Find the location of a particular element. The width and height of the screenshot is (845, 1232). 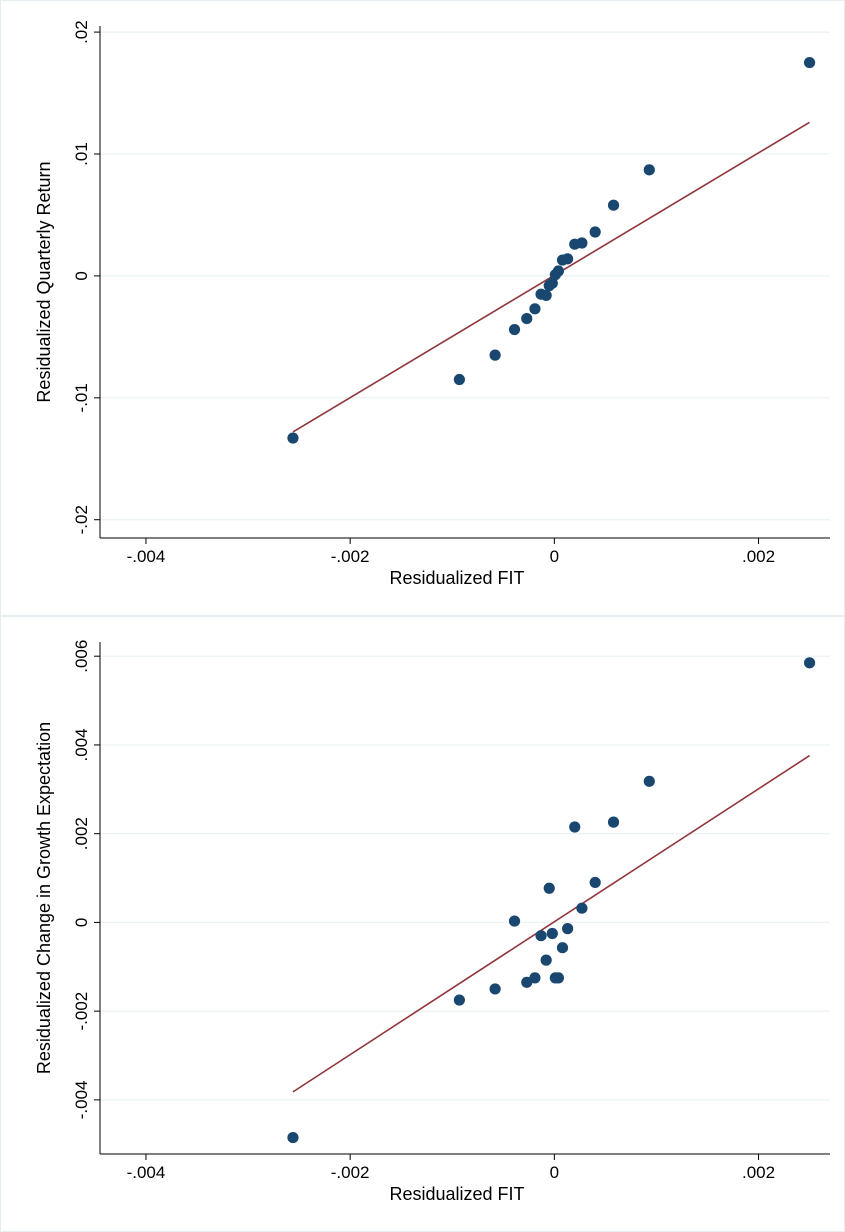

y-tick-label: -.002 is located at coordinates (81, 1011).